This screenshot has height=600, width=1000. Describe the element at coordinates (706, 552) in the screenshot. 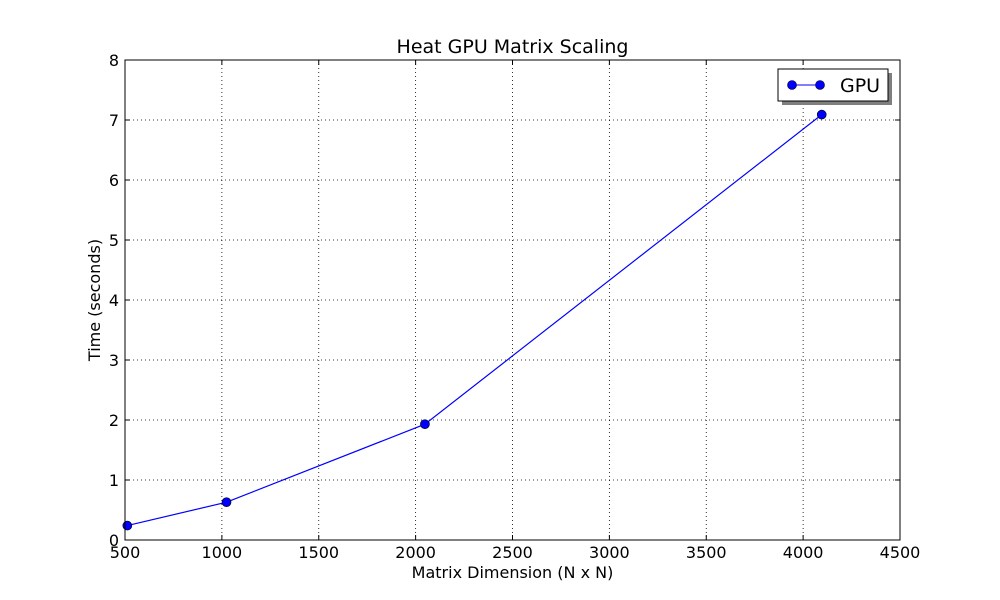

I see `x-tick-label: 3500` at that location.